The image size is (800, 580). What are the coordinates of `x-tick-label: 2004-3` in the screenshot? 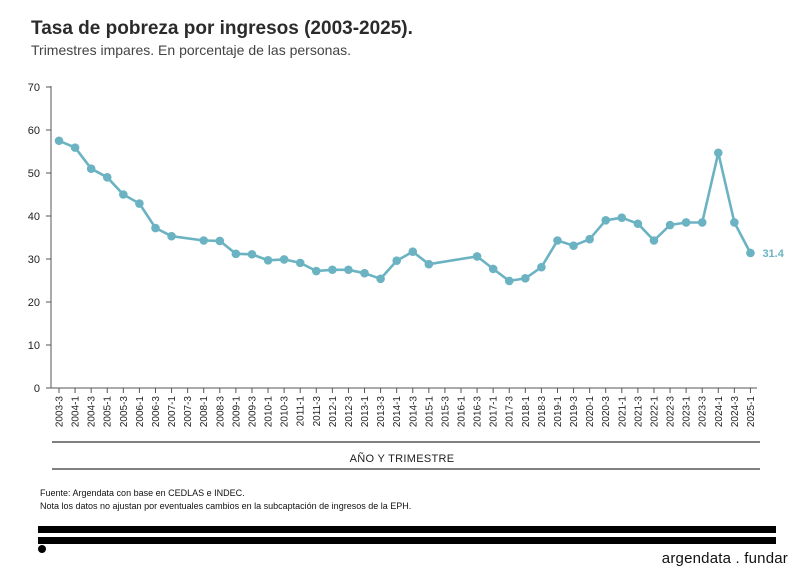 It's located at (92, 412).